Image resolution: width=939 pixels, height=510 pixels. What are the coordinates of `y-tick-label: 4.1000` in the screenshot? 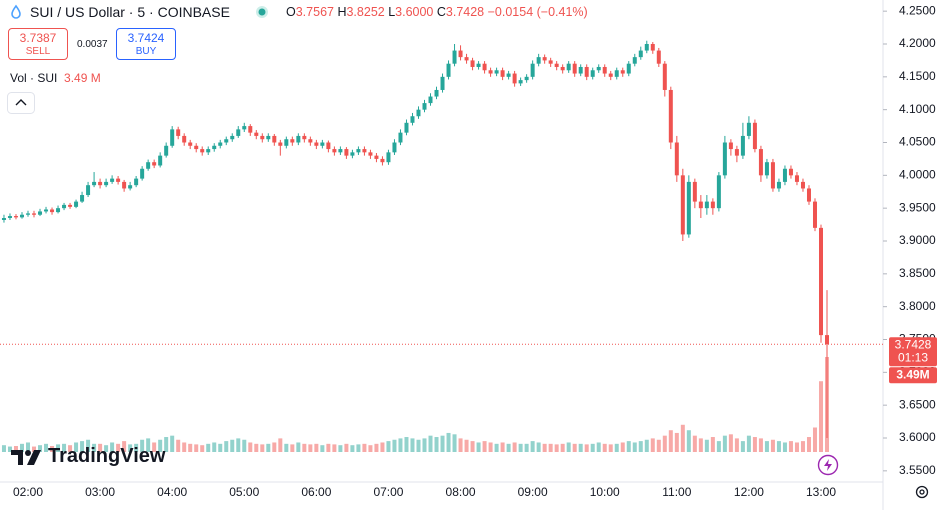 It's located at (917, 109).